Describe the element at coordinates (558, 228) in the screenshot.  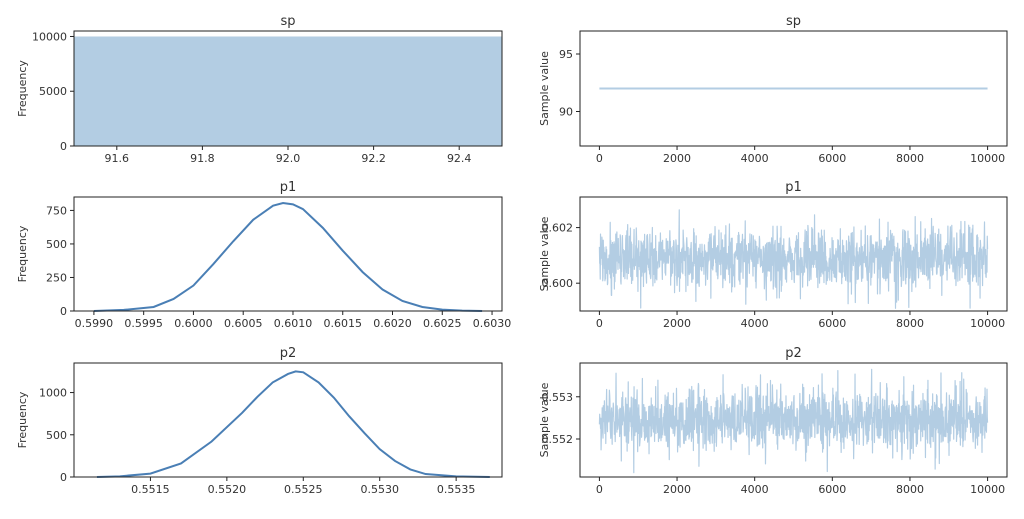
I see `y-tick-label: 0.602` at that location.